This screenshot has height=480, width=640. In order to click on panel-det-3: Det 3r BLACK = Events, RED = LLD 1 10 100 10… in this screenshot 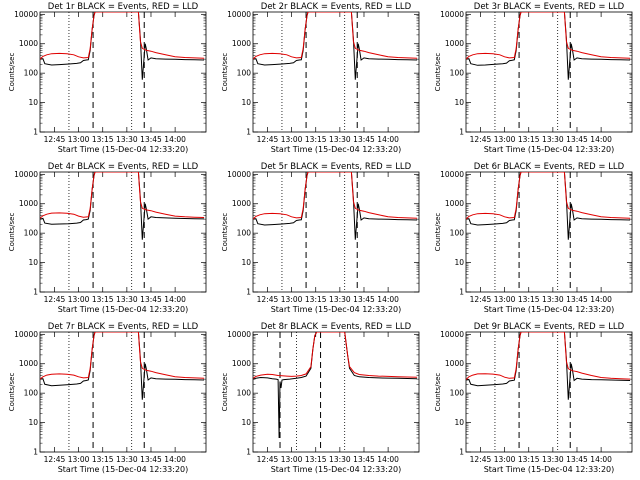, I will do `click(533, 78)`.